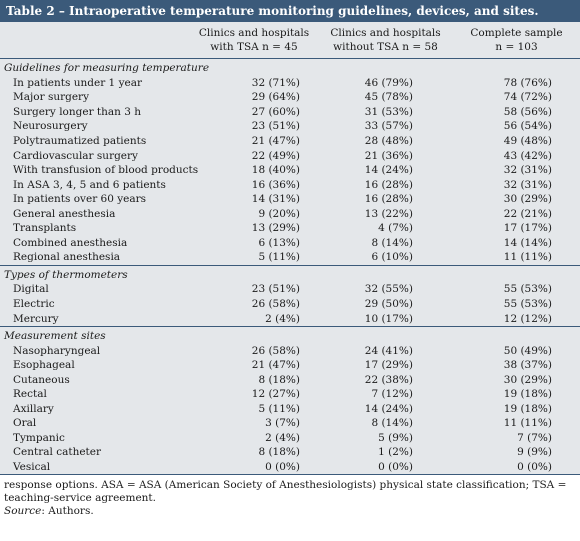  I want to click on section-title: Measurement sites, so click(290, 334).